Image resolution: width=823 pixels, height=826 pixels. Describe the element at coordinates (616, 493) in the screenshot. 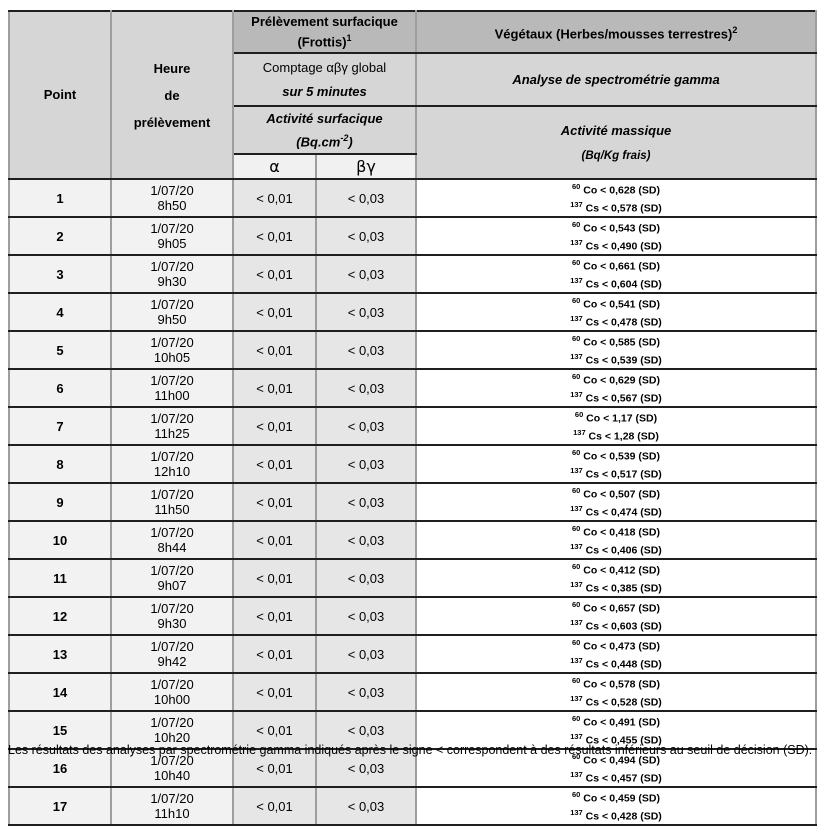

I see `cobalt-60-result: 60 Co < 0,507 (SD)` at that location.